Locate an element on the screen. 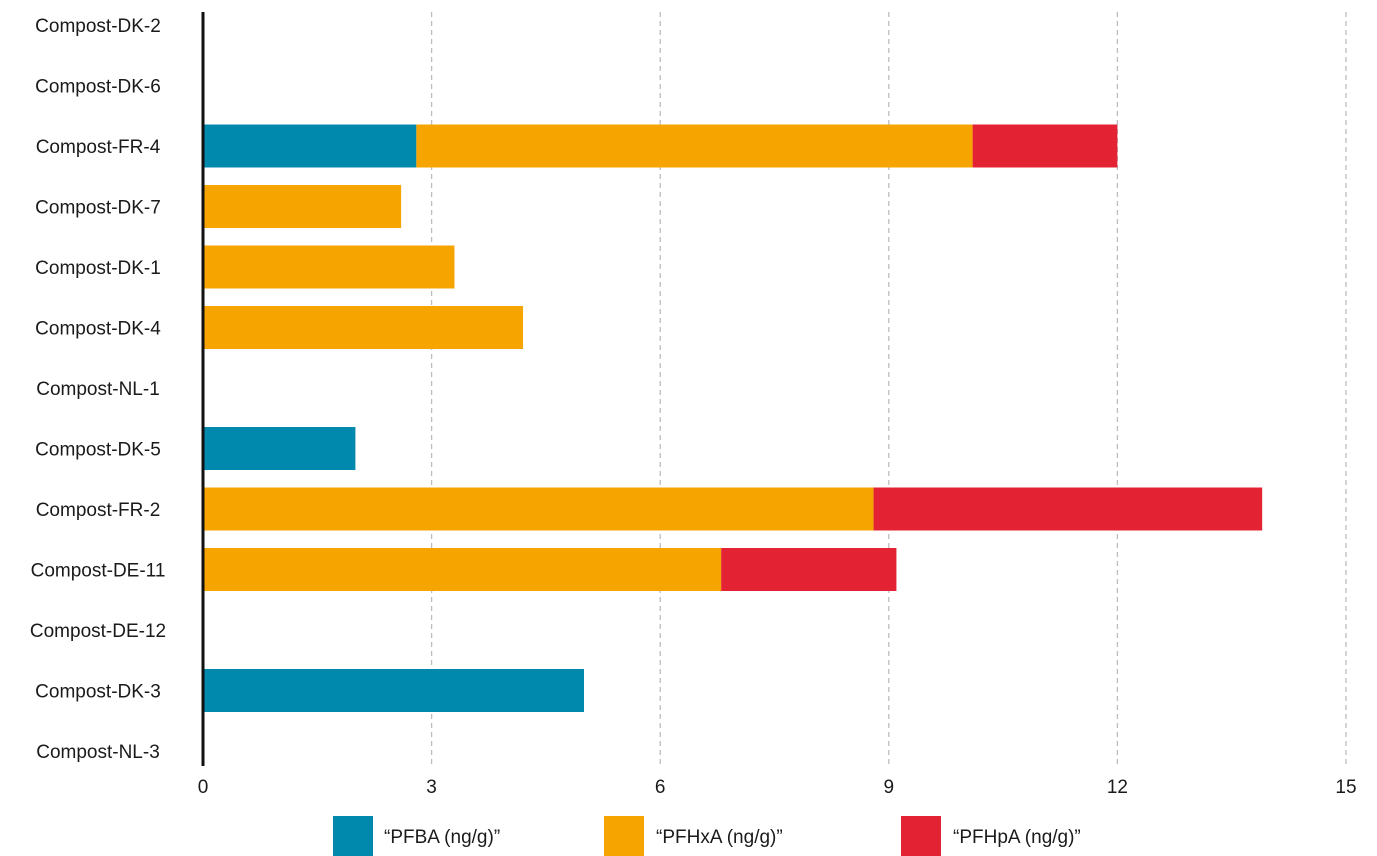  legend-label: “PFBA (ng/g)” is located at coordinates (442, 837).